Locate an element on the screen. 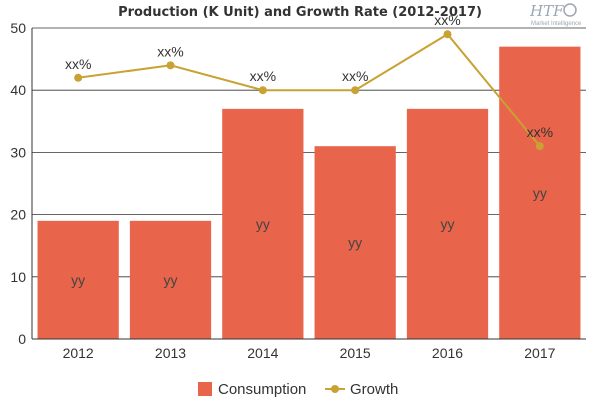 The image size is (600, 400). legend-label-growth: Growth is located at coordinates (374, 389).